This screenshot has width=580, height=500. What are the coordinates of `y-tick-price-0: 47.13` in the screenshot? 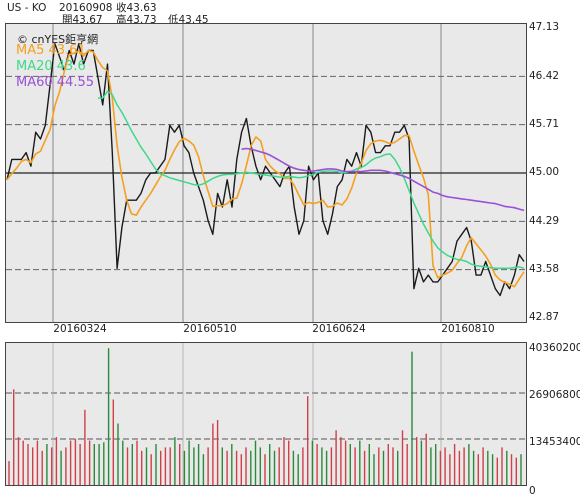 It's located at (544, 27).